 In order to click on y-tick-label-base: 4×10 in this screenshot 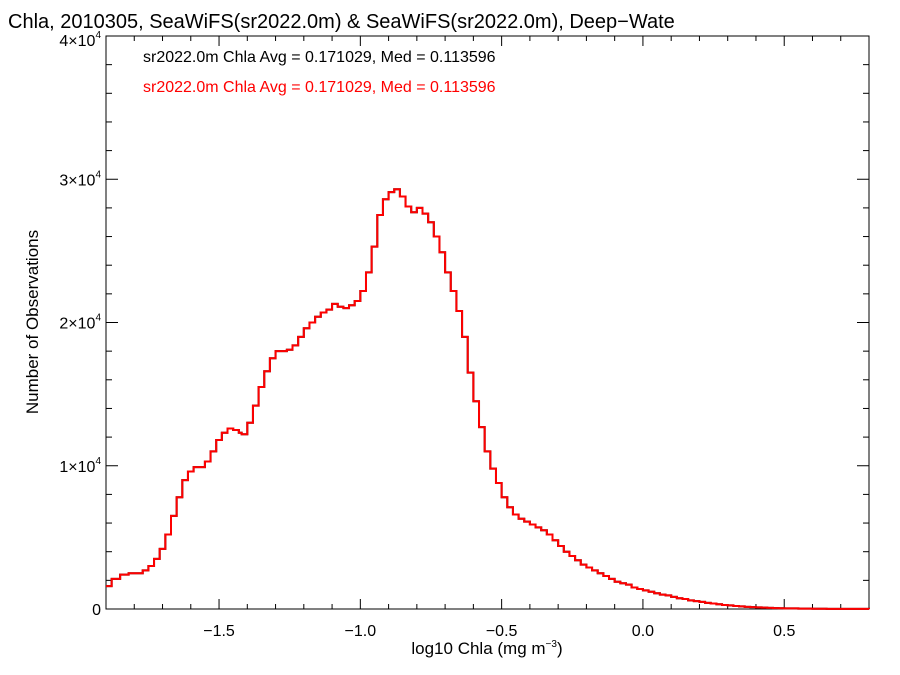, I will do `click(77, 41)`.